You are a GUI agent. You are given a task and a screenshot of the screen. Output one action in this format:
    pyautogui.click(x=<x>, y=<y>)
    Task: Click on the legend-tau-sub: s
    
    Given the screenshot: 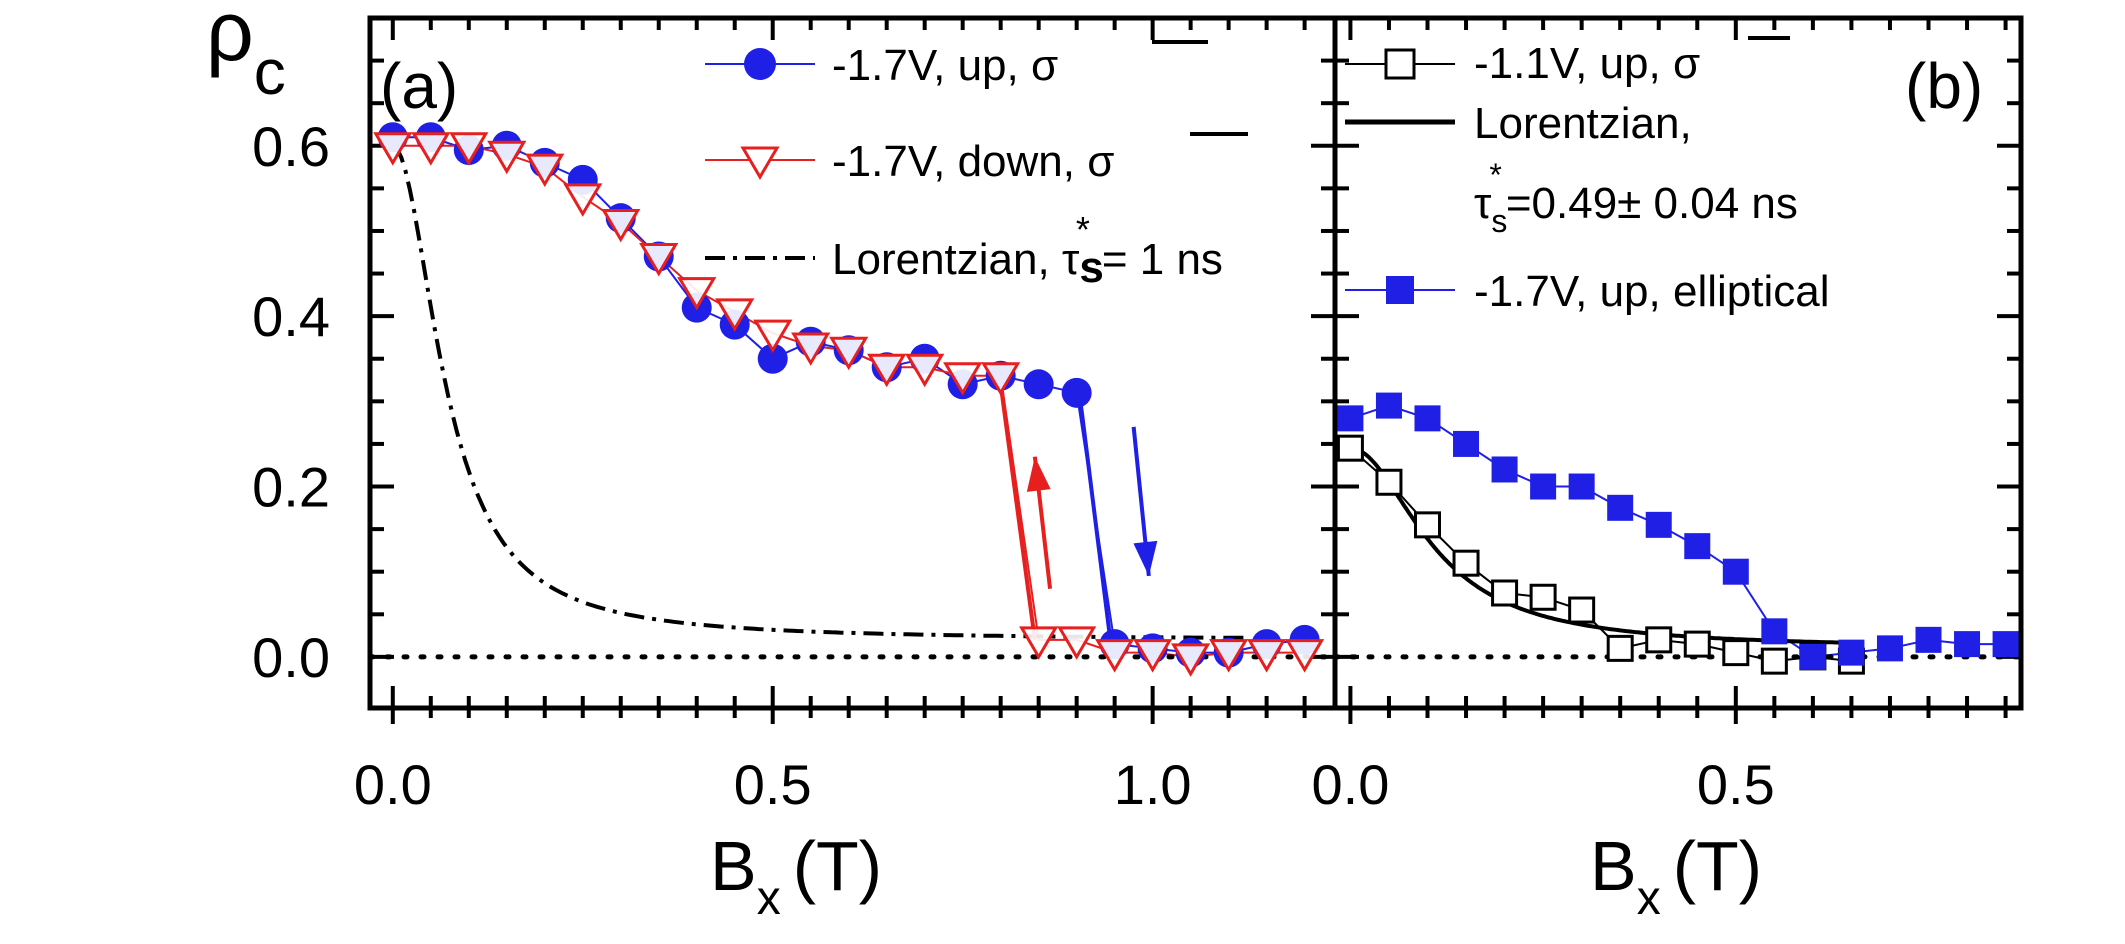 What is the action you would take?
    pyautogui.click(x=1091, y=267)
    